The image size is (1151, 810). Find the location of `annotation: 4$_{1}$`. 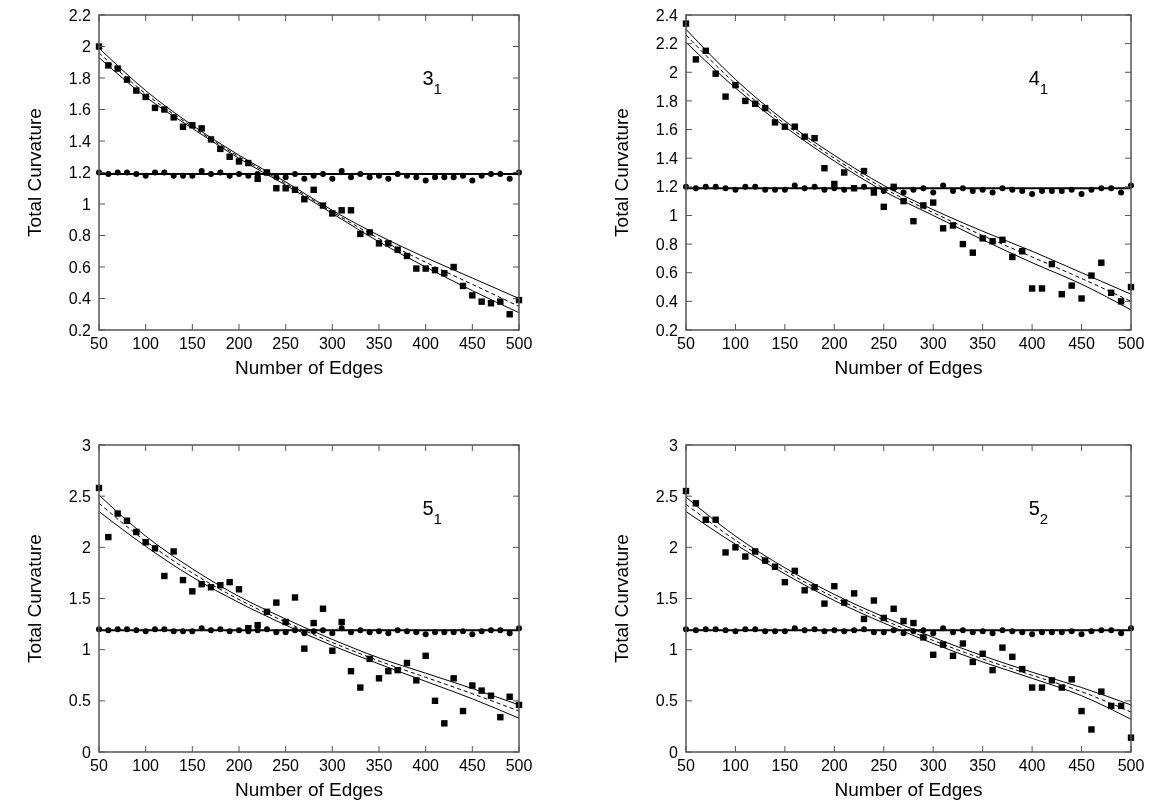

annotation: 4$_{1}$ is located at coordinates (1038, 82).